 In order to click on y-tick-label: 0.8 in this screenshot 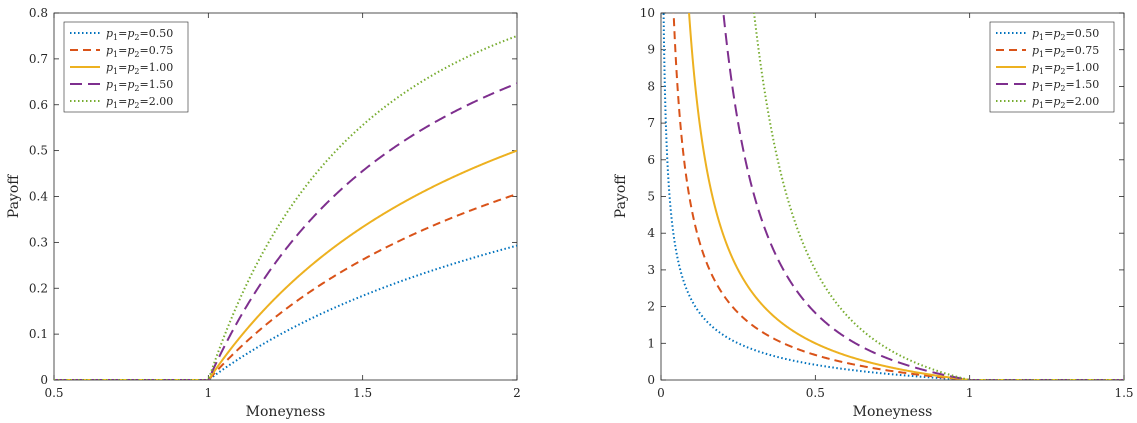, I will do `click(38, 13)`.